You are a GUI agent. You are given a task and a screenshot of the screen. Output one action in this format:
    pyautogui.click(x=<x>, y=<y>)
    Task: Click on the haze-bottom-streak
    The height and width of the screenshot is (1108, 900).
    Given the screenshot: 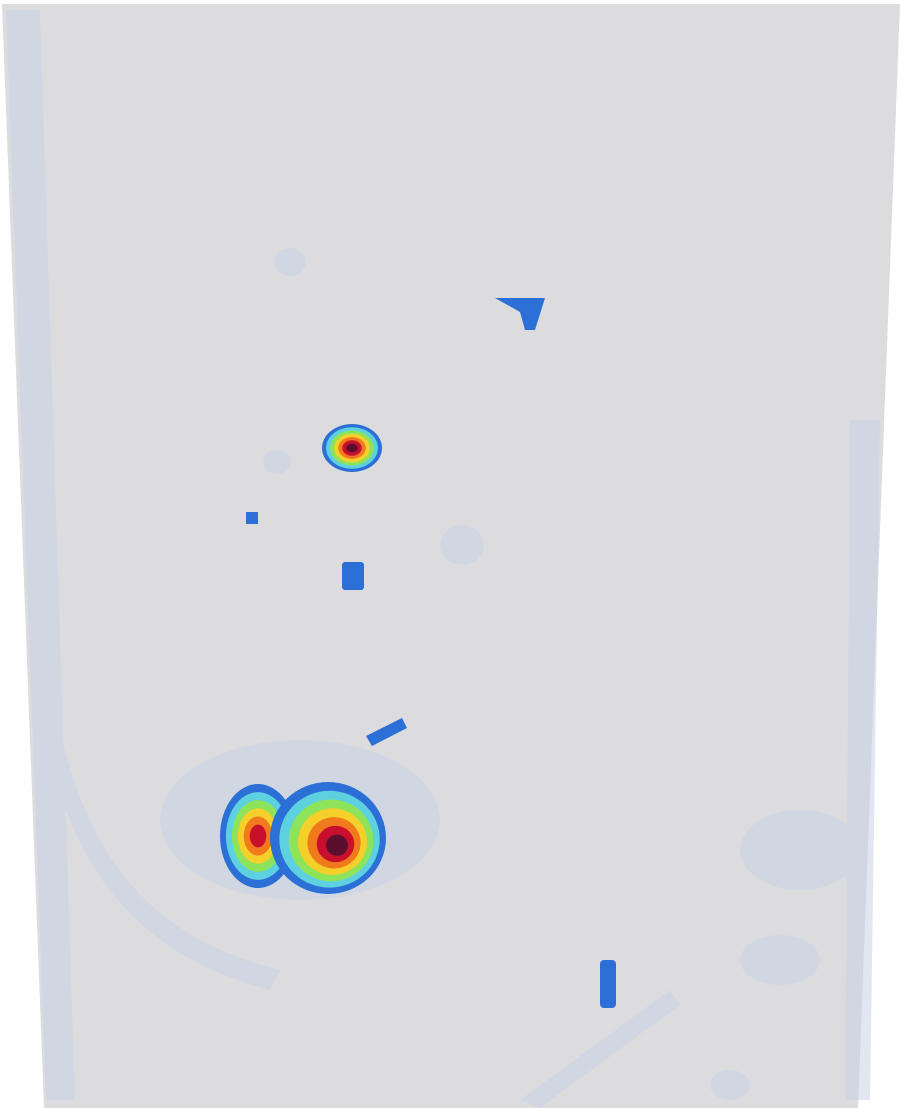 What is the action you would take?
    pyautogui.click(x=600, y=1049)
    